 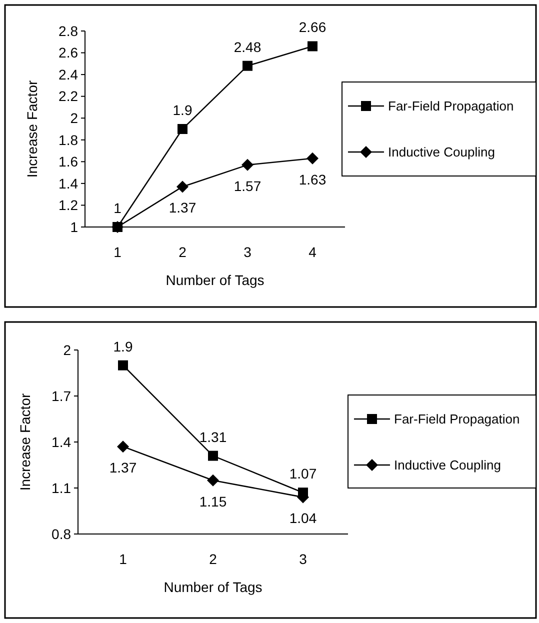 What do you see at coordinates (62, 534) in the screenshot?
I see `y-tick-label: 0.8` at bounding box center [62, 534].